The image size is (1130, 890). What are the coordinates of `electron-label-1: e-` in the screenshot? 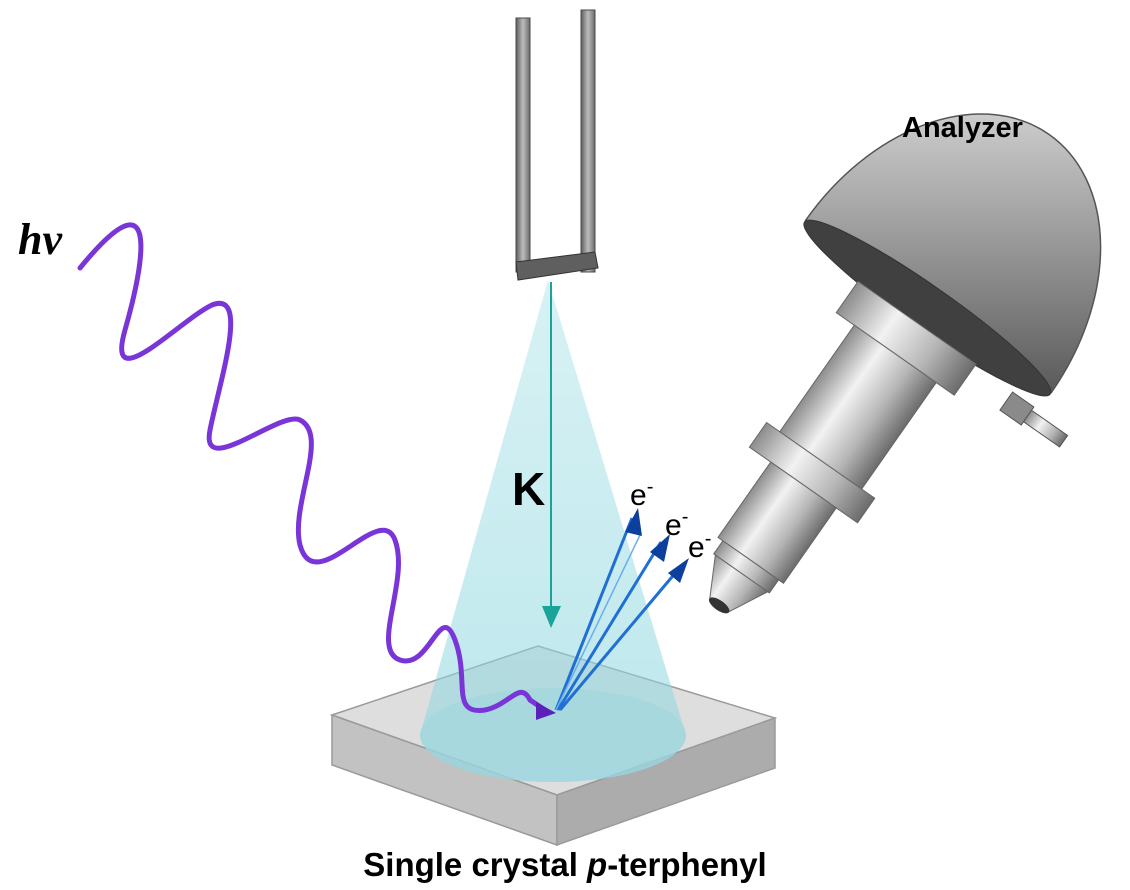 It's located at (642, 494).